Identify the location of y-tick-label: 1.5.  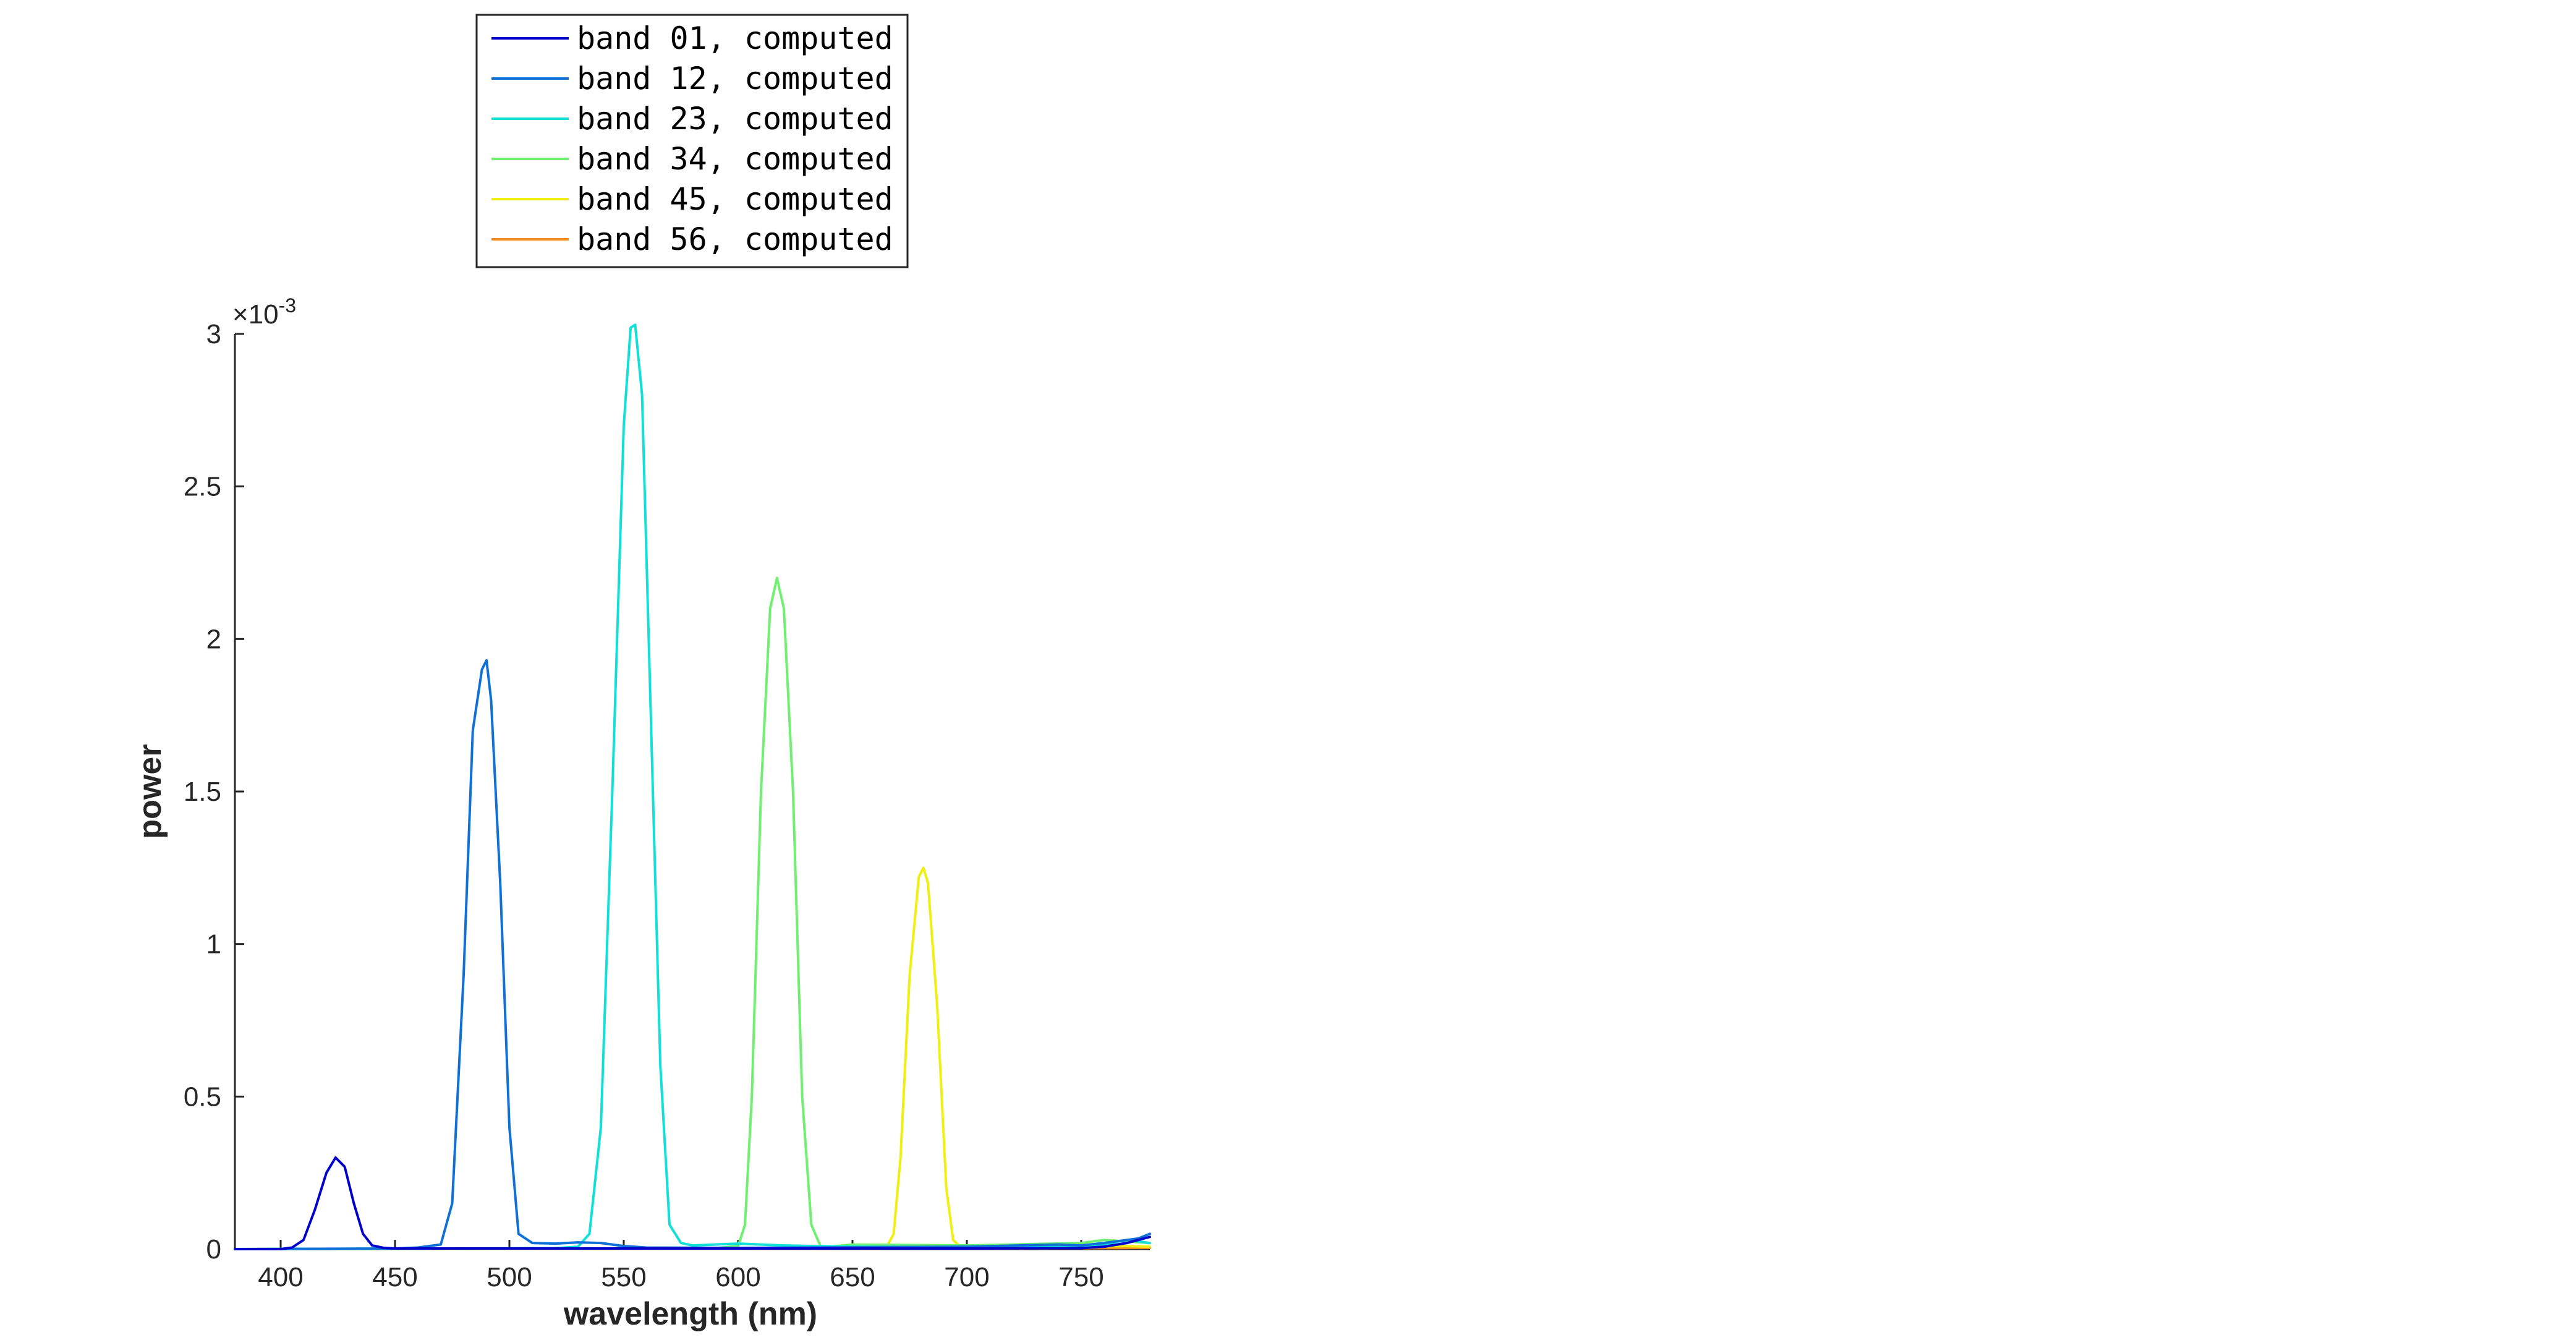
(202, 792).